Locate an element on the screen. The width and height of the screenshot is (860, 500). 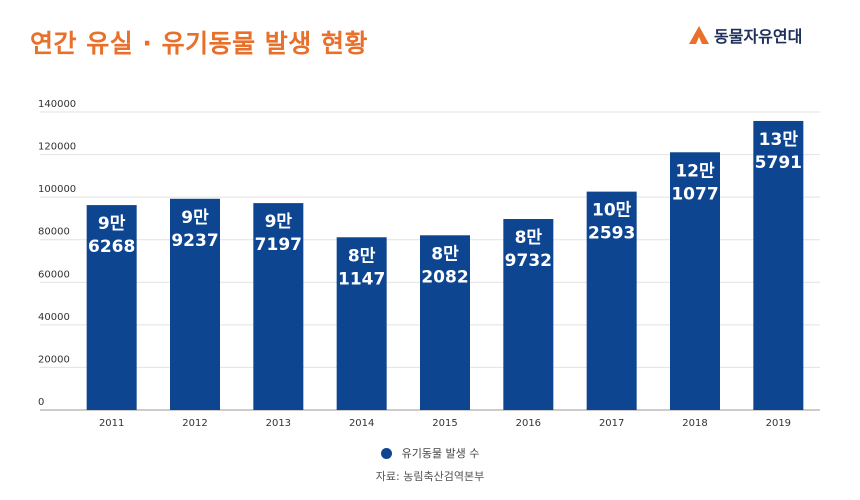
bar-data-label: 13만 is located at coordinates (779, 140).